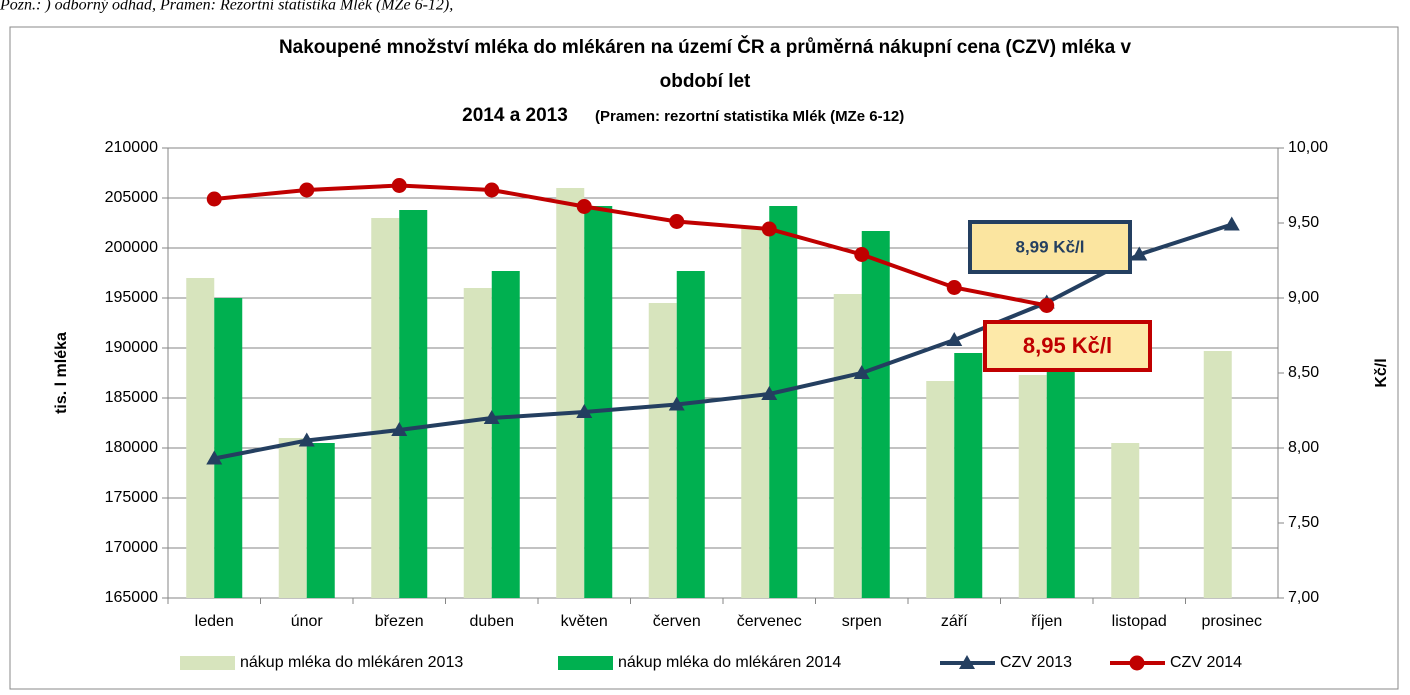 This screenshot has height=695, width=1410. I want to click on x-tick-label: leden, so click(214, 621).